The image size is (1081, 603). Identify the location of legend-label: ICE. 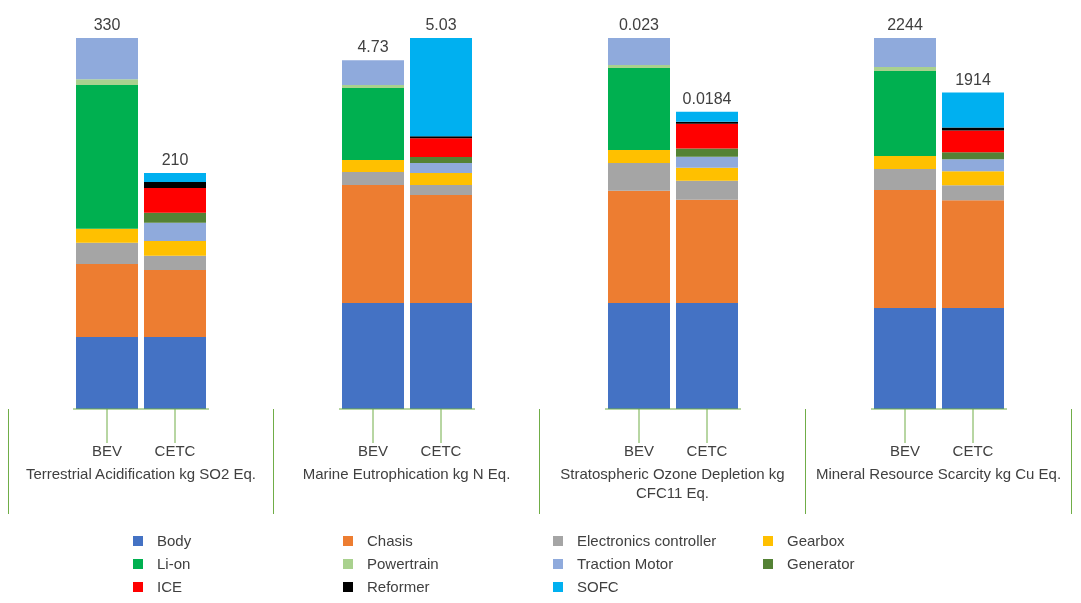
(169, 586).